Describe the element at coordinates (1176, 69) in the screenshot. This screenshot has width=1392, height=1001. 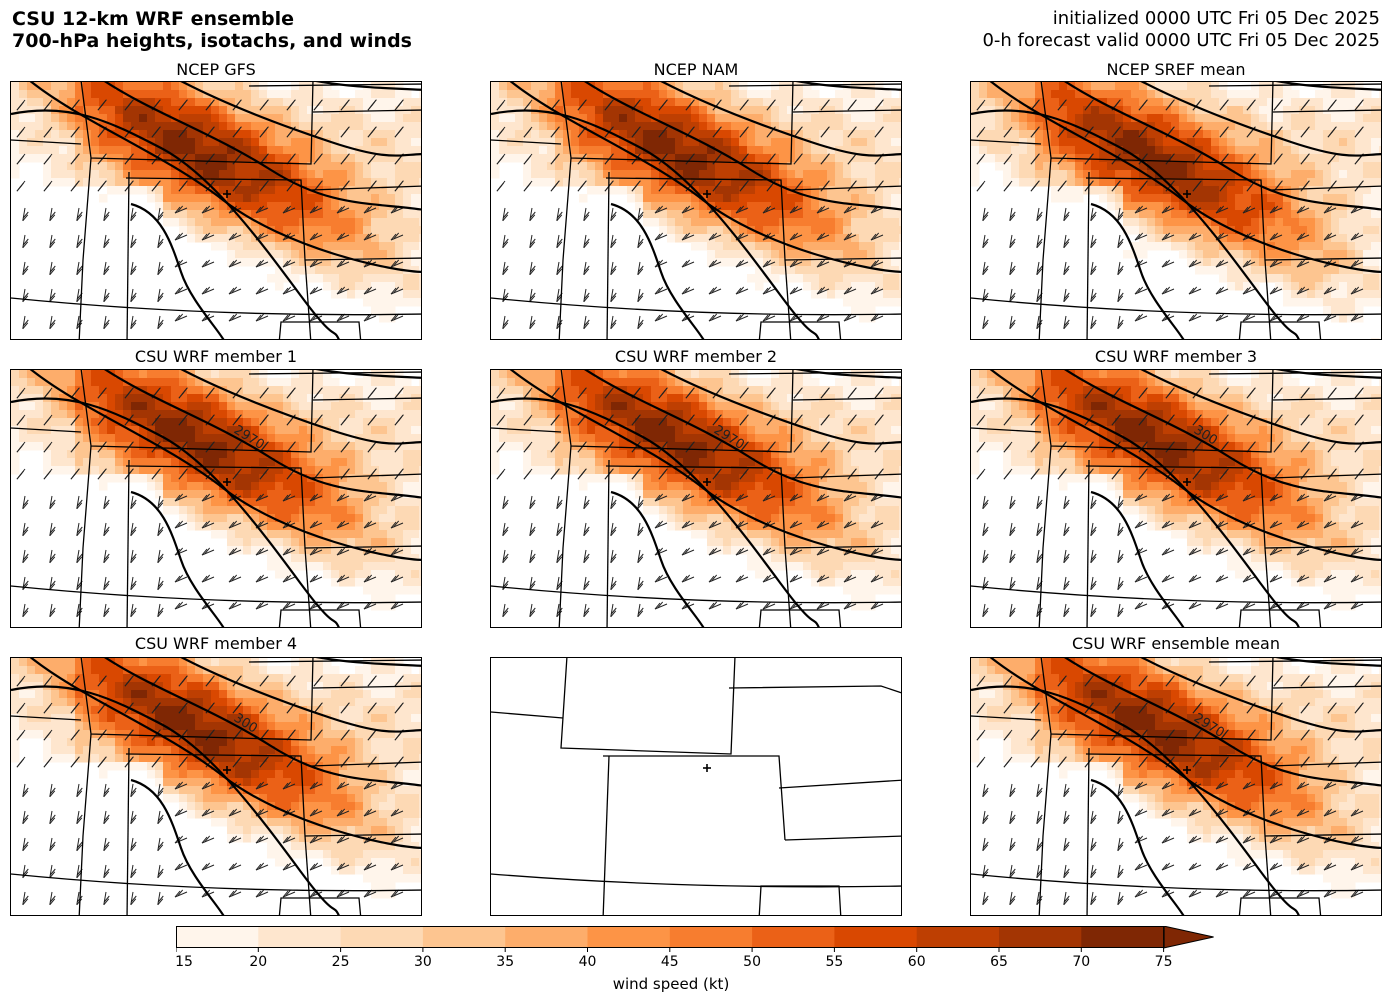
I see `panel-title: NCEP SREF mean` at that location.